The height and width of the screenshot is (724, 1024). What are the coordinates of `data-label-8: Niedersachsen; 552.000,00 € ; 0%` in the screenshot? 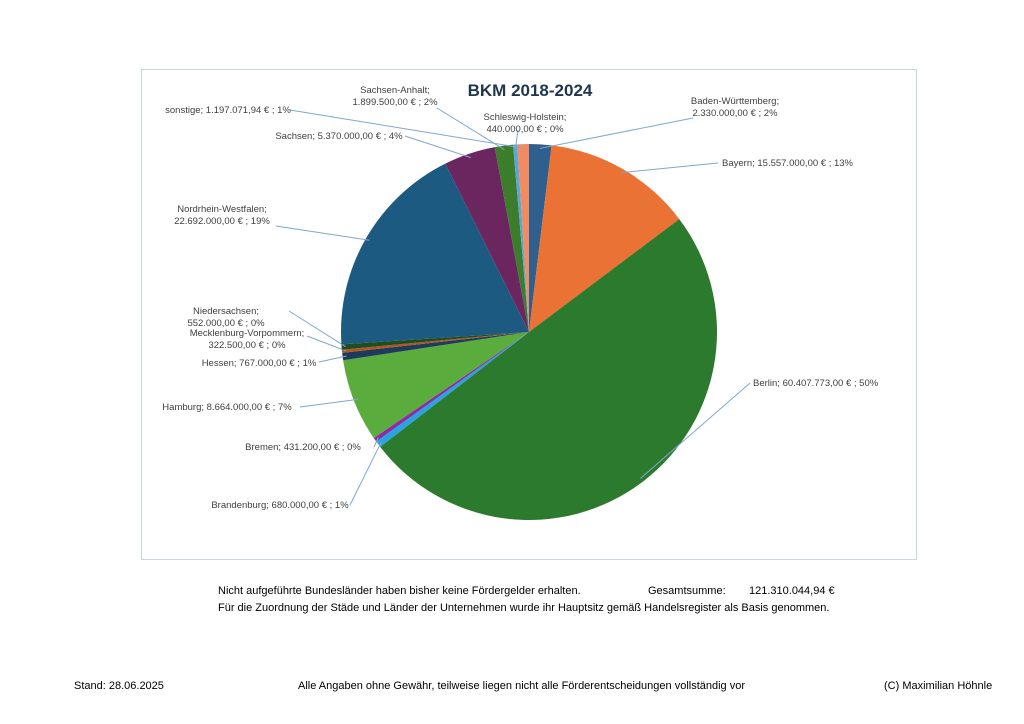 It's located at (226, 317).